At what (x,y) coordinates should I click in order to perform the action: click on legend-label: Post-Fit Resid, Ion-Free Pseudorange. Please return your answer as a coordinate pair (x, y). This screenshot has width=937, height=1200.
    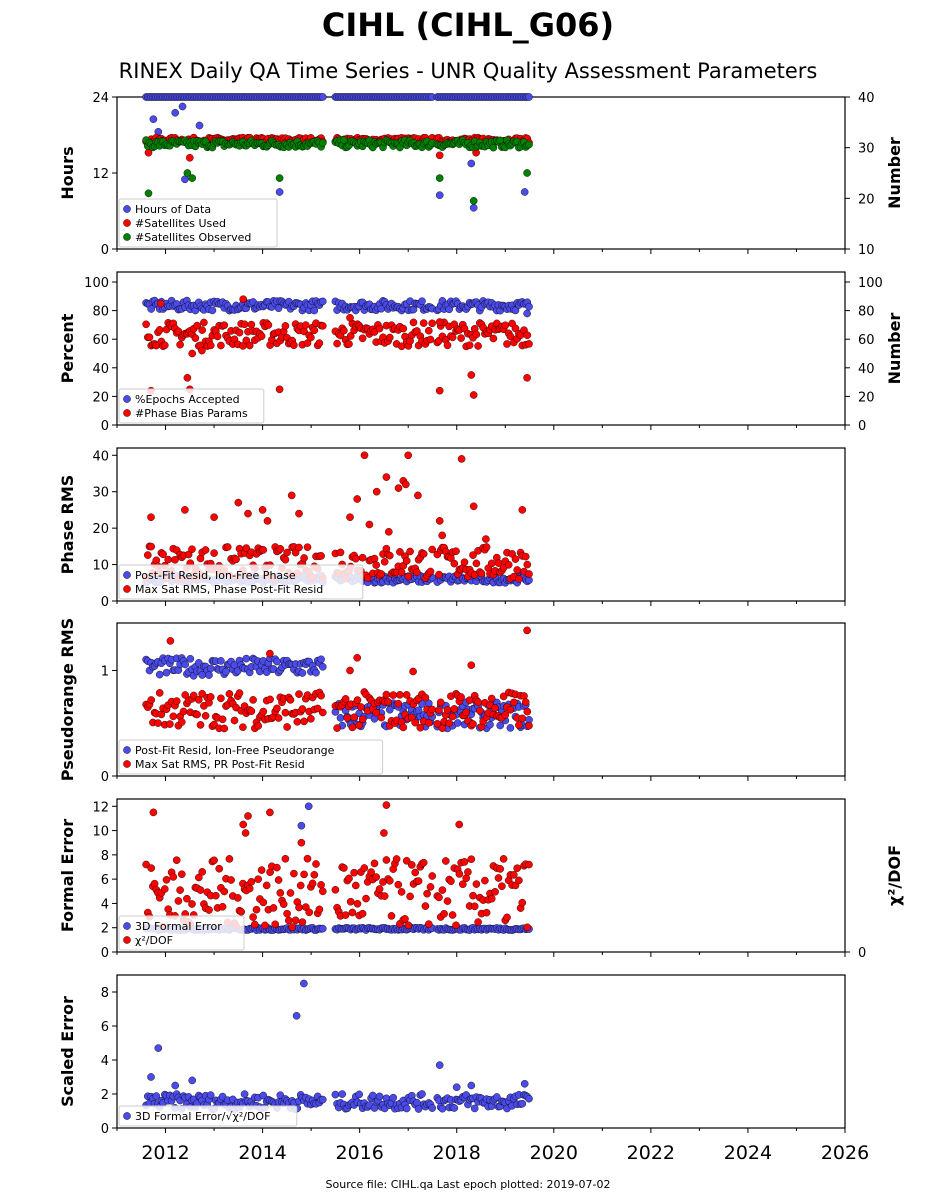
    Looking at the image, I should click on (235, 750).